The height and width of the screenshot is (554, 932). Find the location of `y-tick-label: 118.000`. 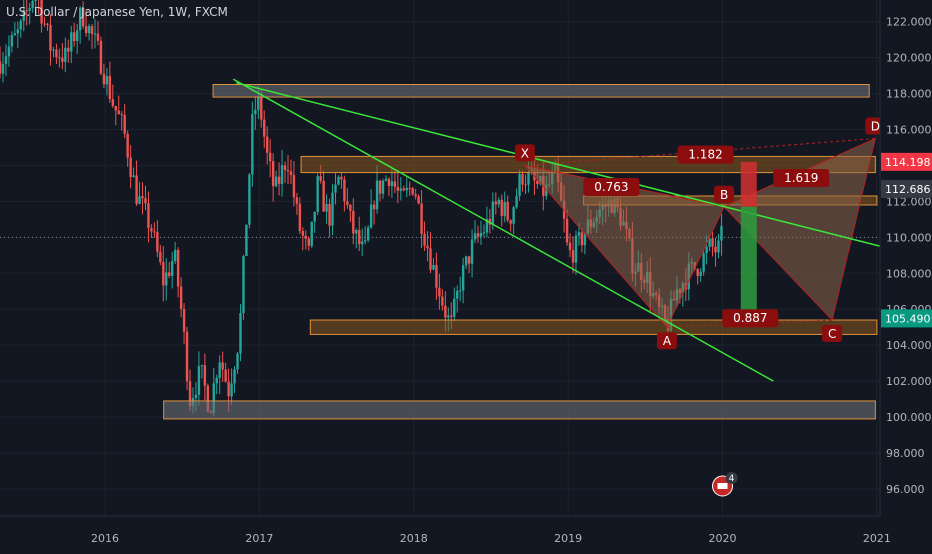

y-tick-label: 118.000 is located at coordinates (909, 93).